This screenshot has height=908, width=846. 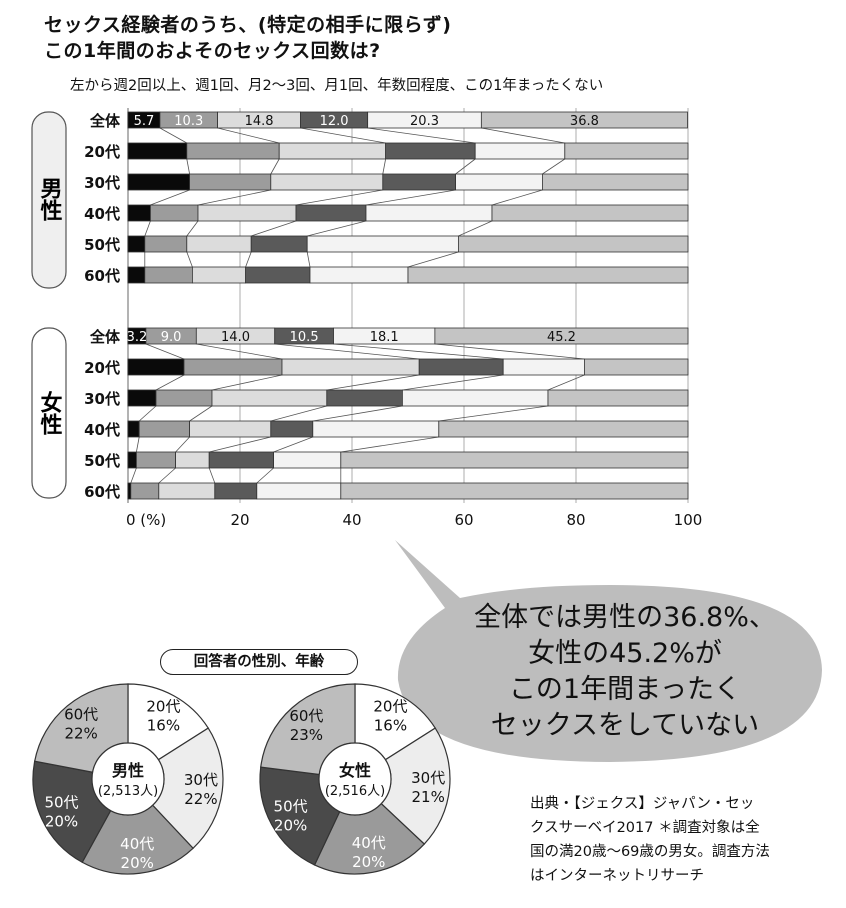 I want to click on data-label: 10.5, so click(x=304, y=337).